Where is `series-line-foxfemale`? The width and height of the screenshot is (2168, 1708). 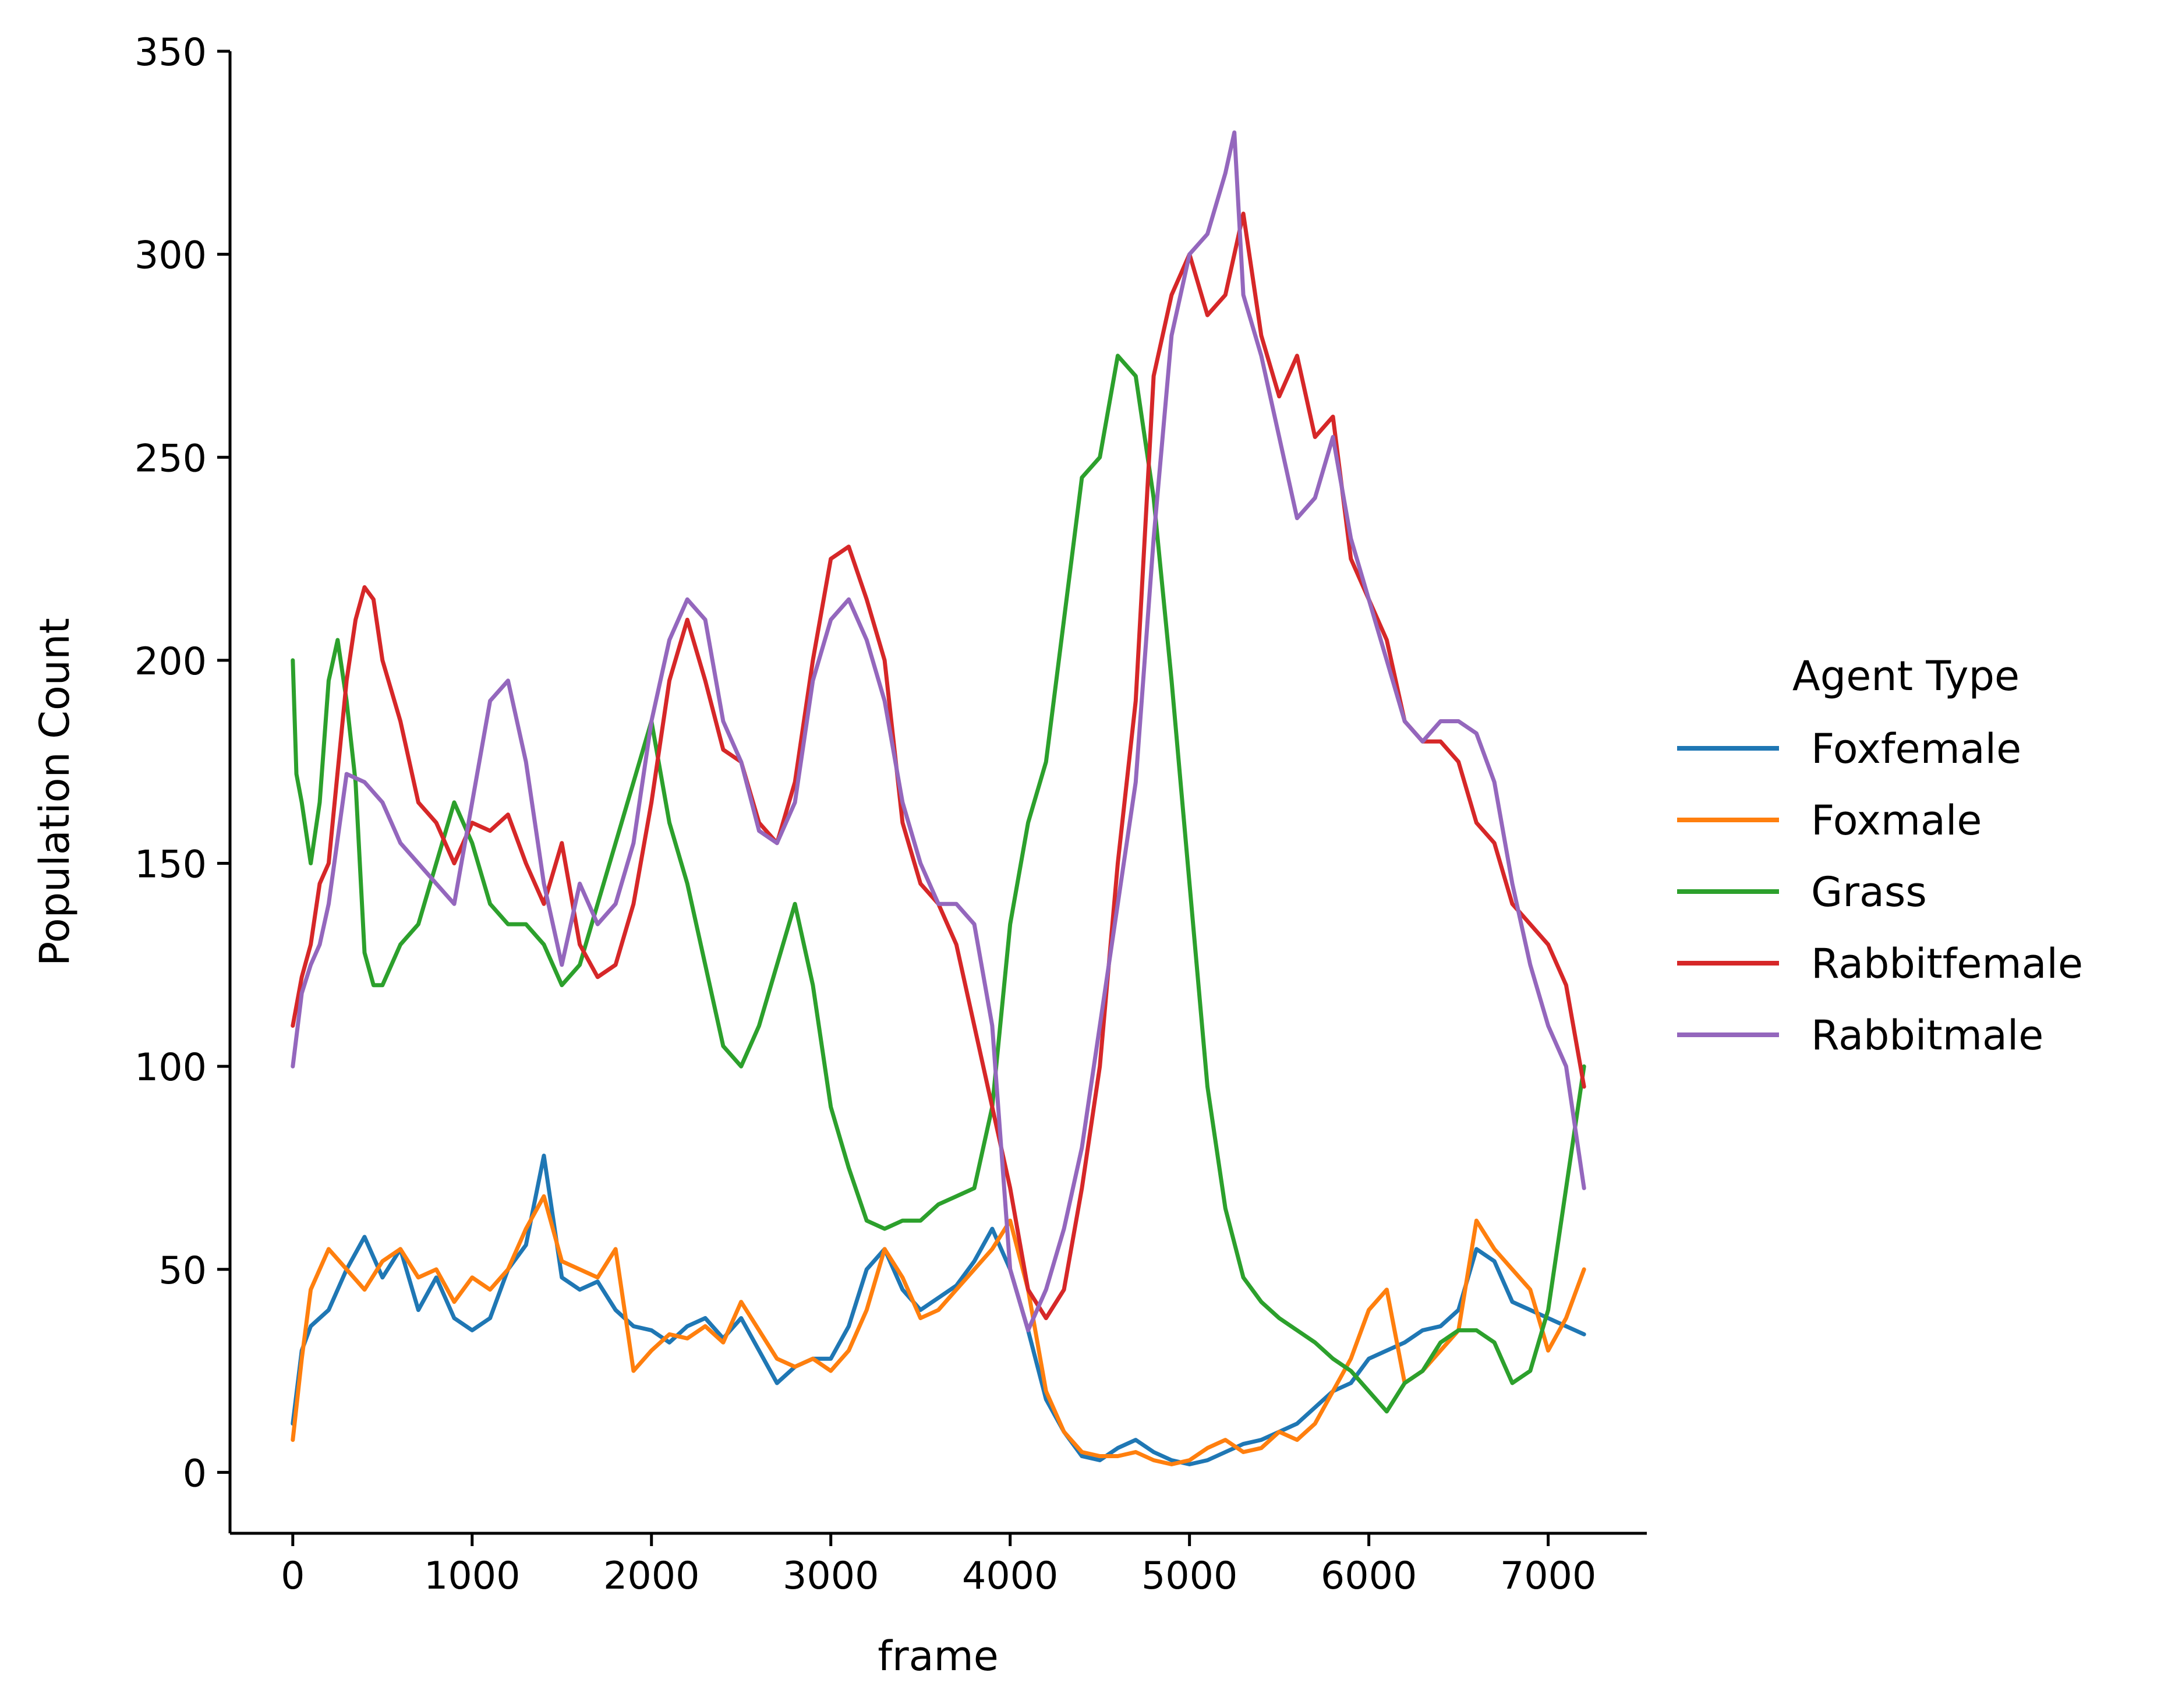
series-line-foxfemale is located at coordinates (939, 1310).